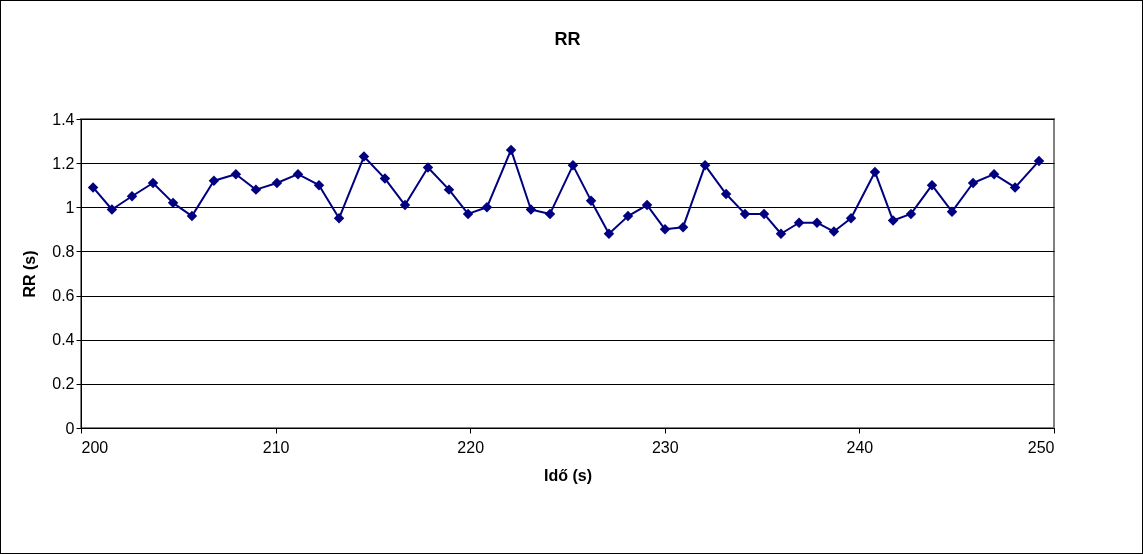  Describe the element at coordinates (63, 296) in the screenshot. I see `y-tick-label: 0.6` at that location.